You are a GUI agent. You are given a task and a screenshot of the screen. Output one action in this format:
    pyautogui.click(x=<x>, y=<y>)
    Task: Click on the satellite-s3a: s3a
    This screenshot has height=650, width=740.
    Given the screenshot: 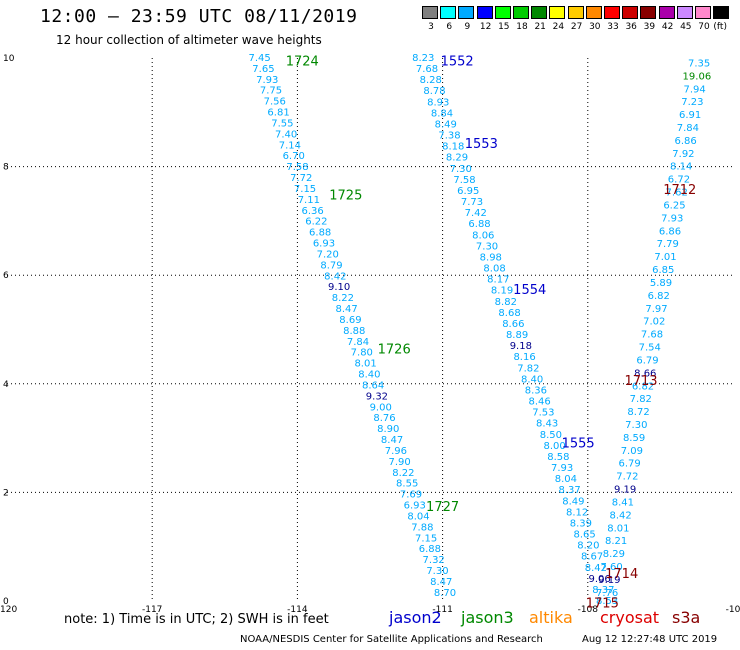 What is the action you would take?
    pyautogui.click(x=686, y=617)
    